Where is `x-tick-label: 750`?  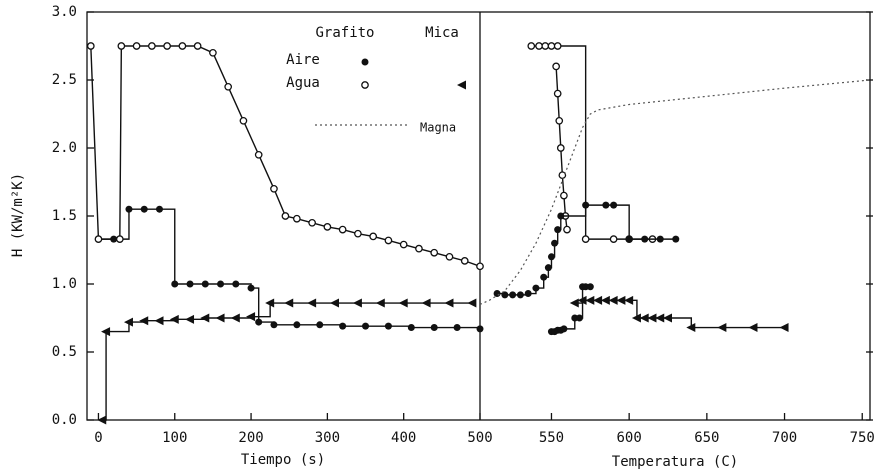
x-tick-label: 750 is located at coordinates (862, 438).